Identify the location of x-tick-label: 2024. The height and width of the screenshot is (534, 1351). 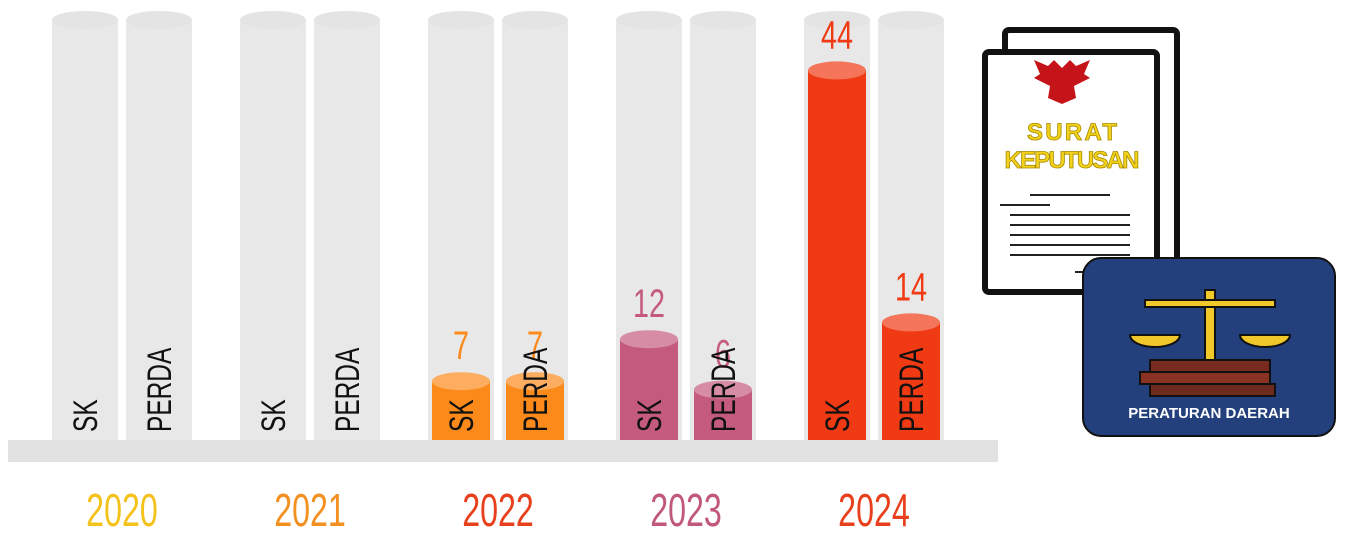
(874, 509).